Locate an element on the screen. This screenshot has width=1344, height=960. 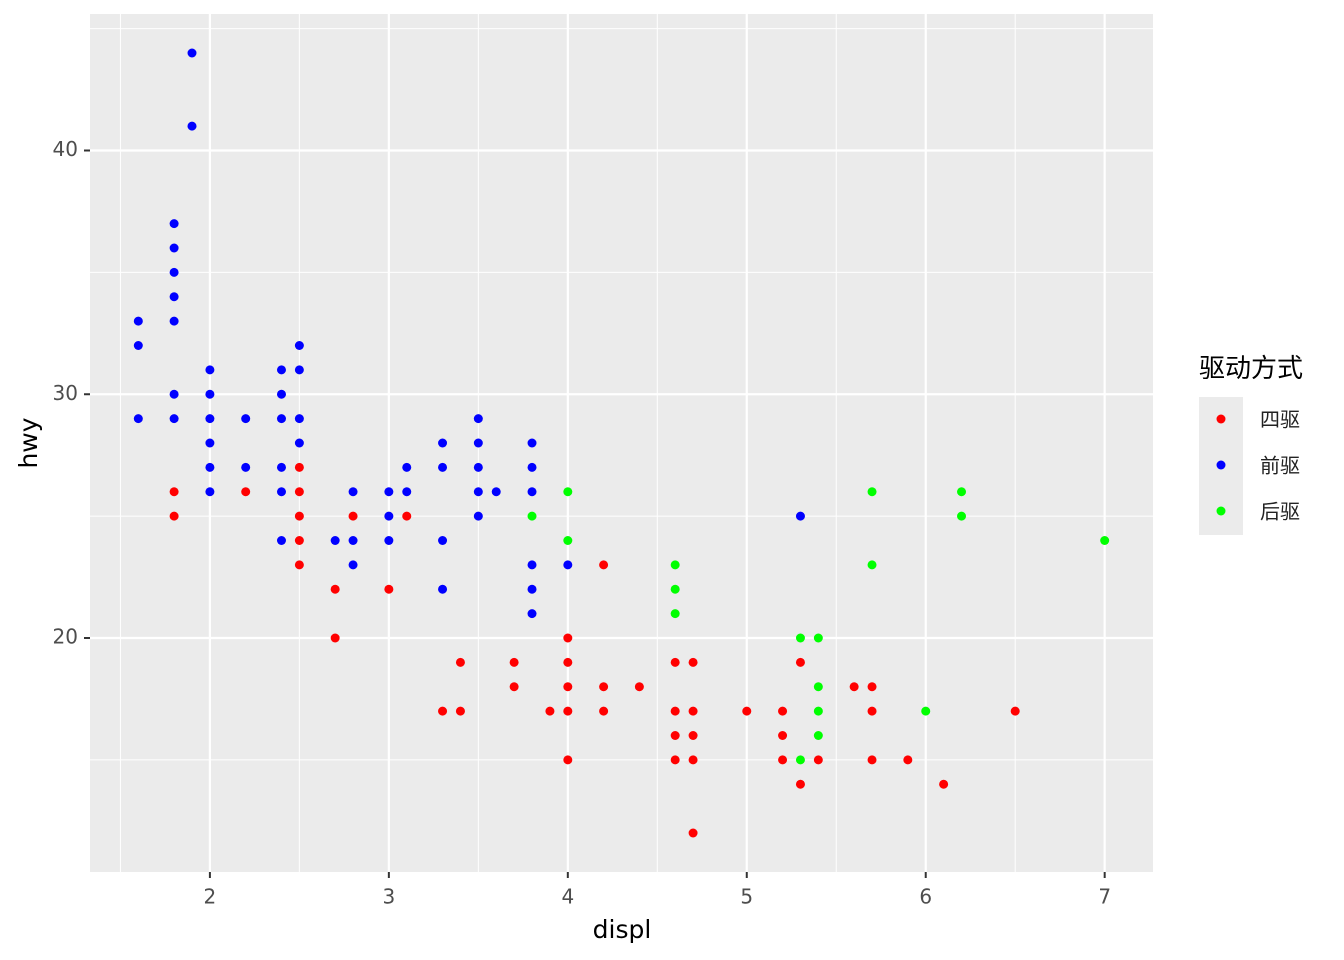
y-tick-label: 20 is located at coordinates (65, 637).